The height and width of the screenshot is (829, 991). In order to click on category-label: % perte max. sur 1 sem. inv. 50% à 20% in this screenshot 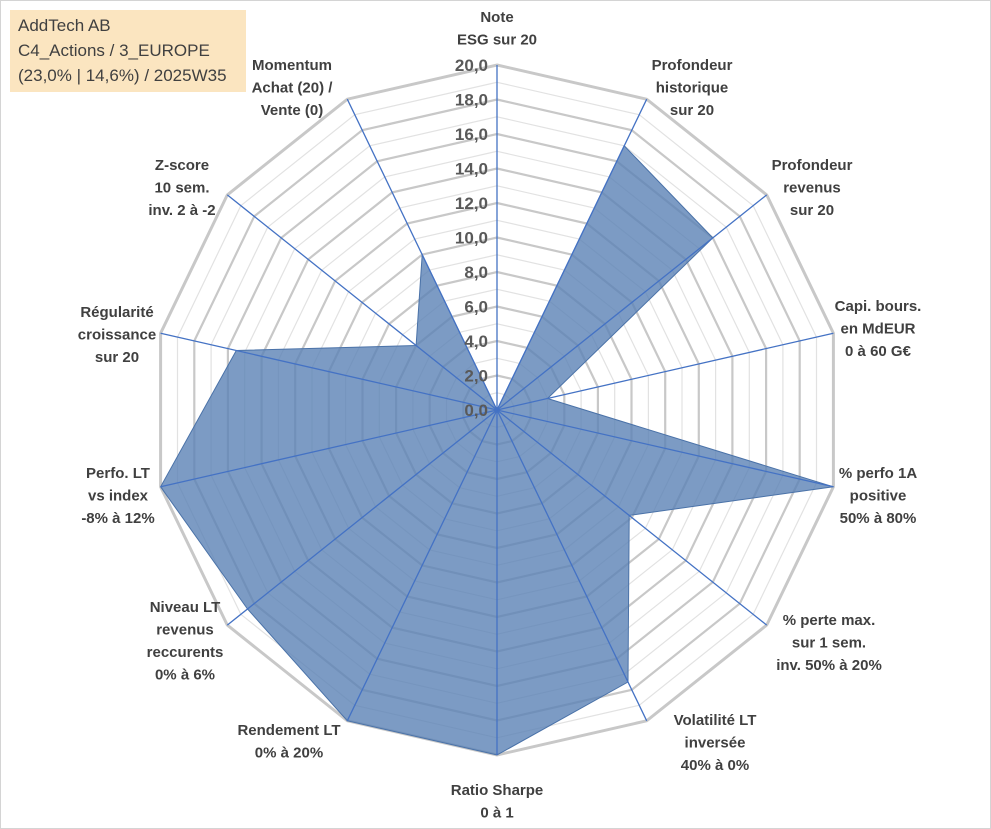, I will do `click(829, 643)`.